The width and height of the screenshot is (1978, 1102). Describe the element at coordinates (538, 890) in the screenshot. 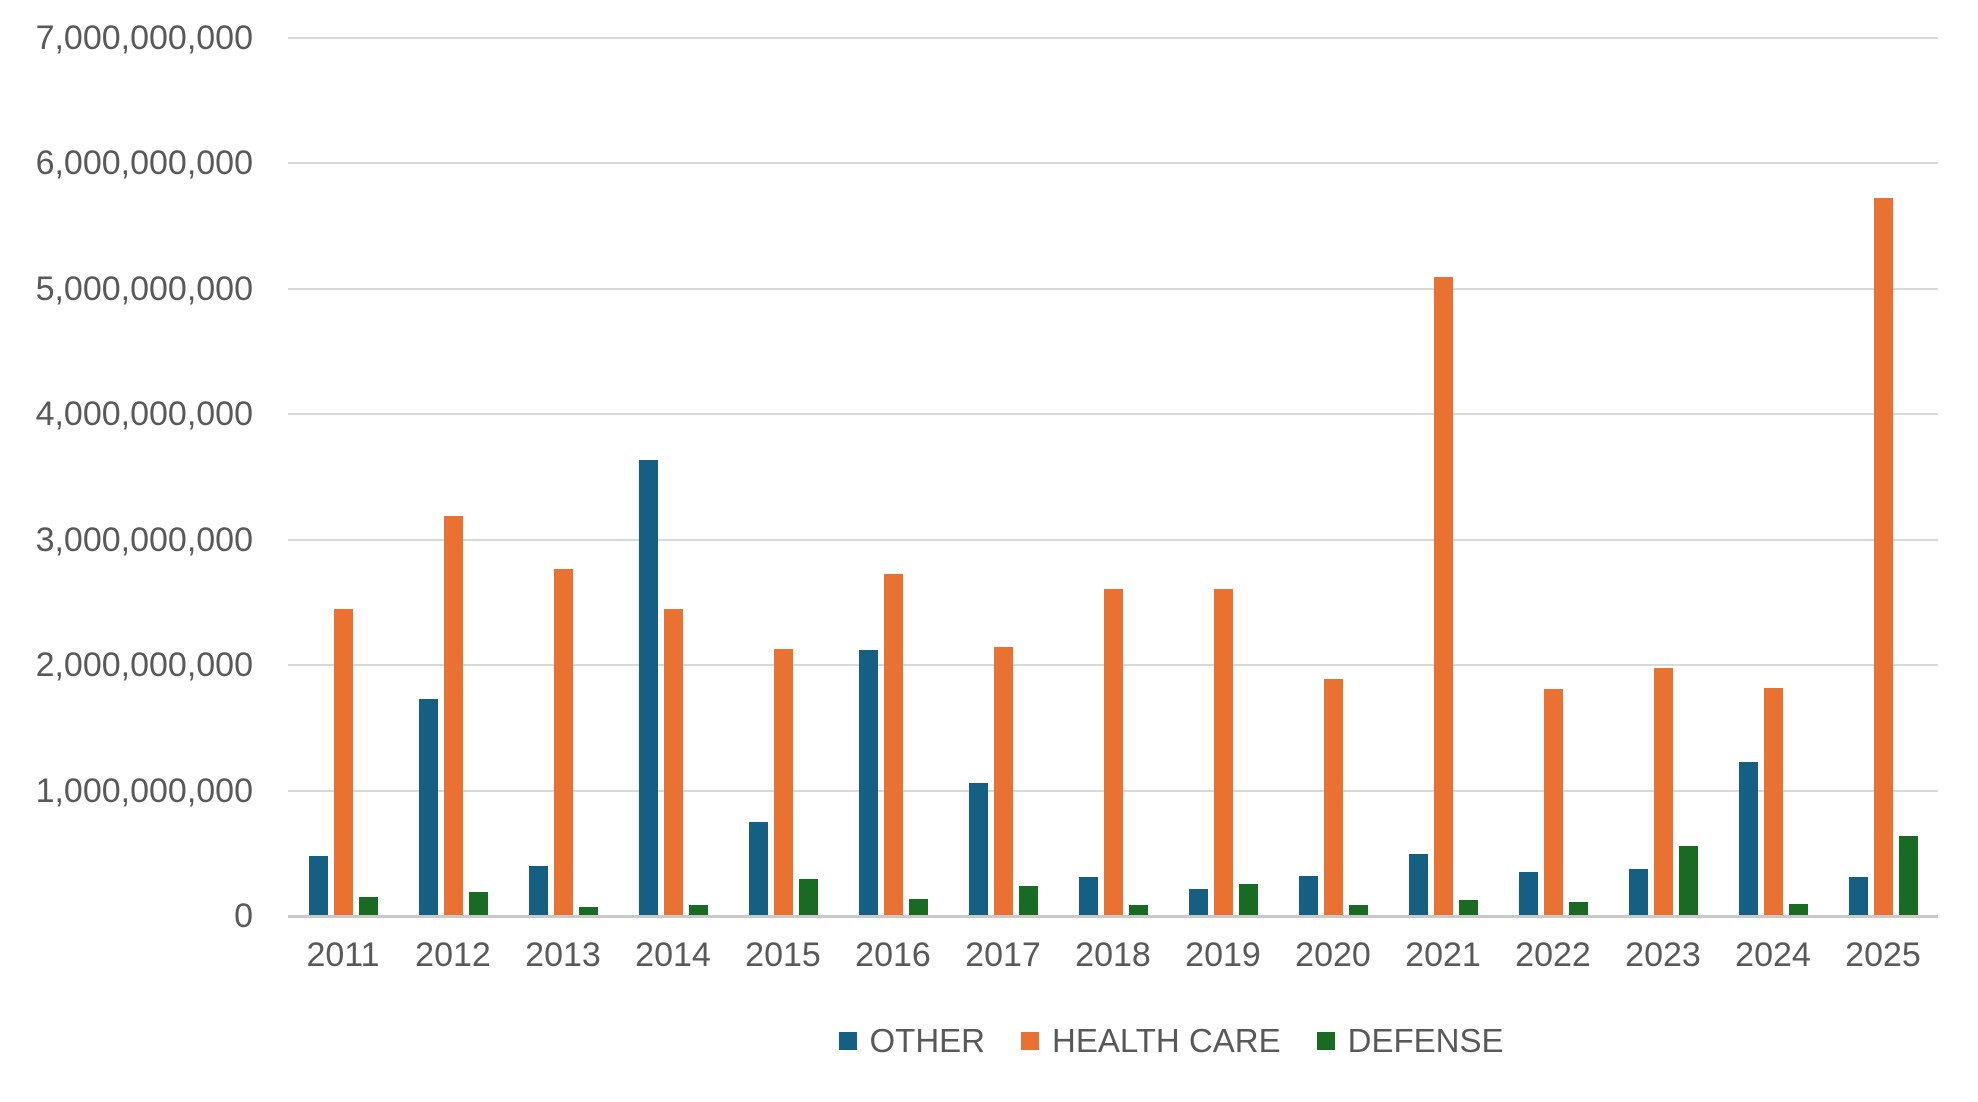

I see `bar-other-2013` at that location.